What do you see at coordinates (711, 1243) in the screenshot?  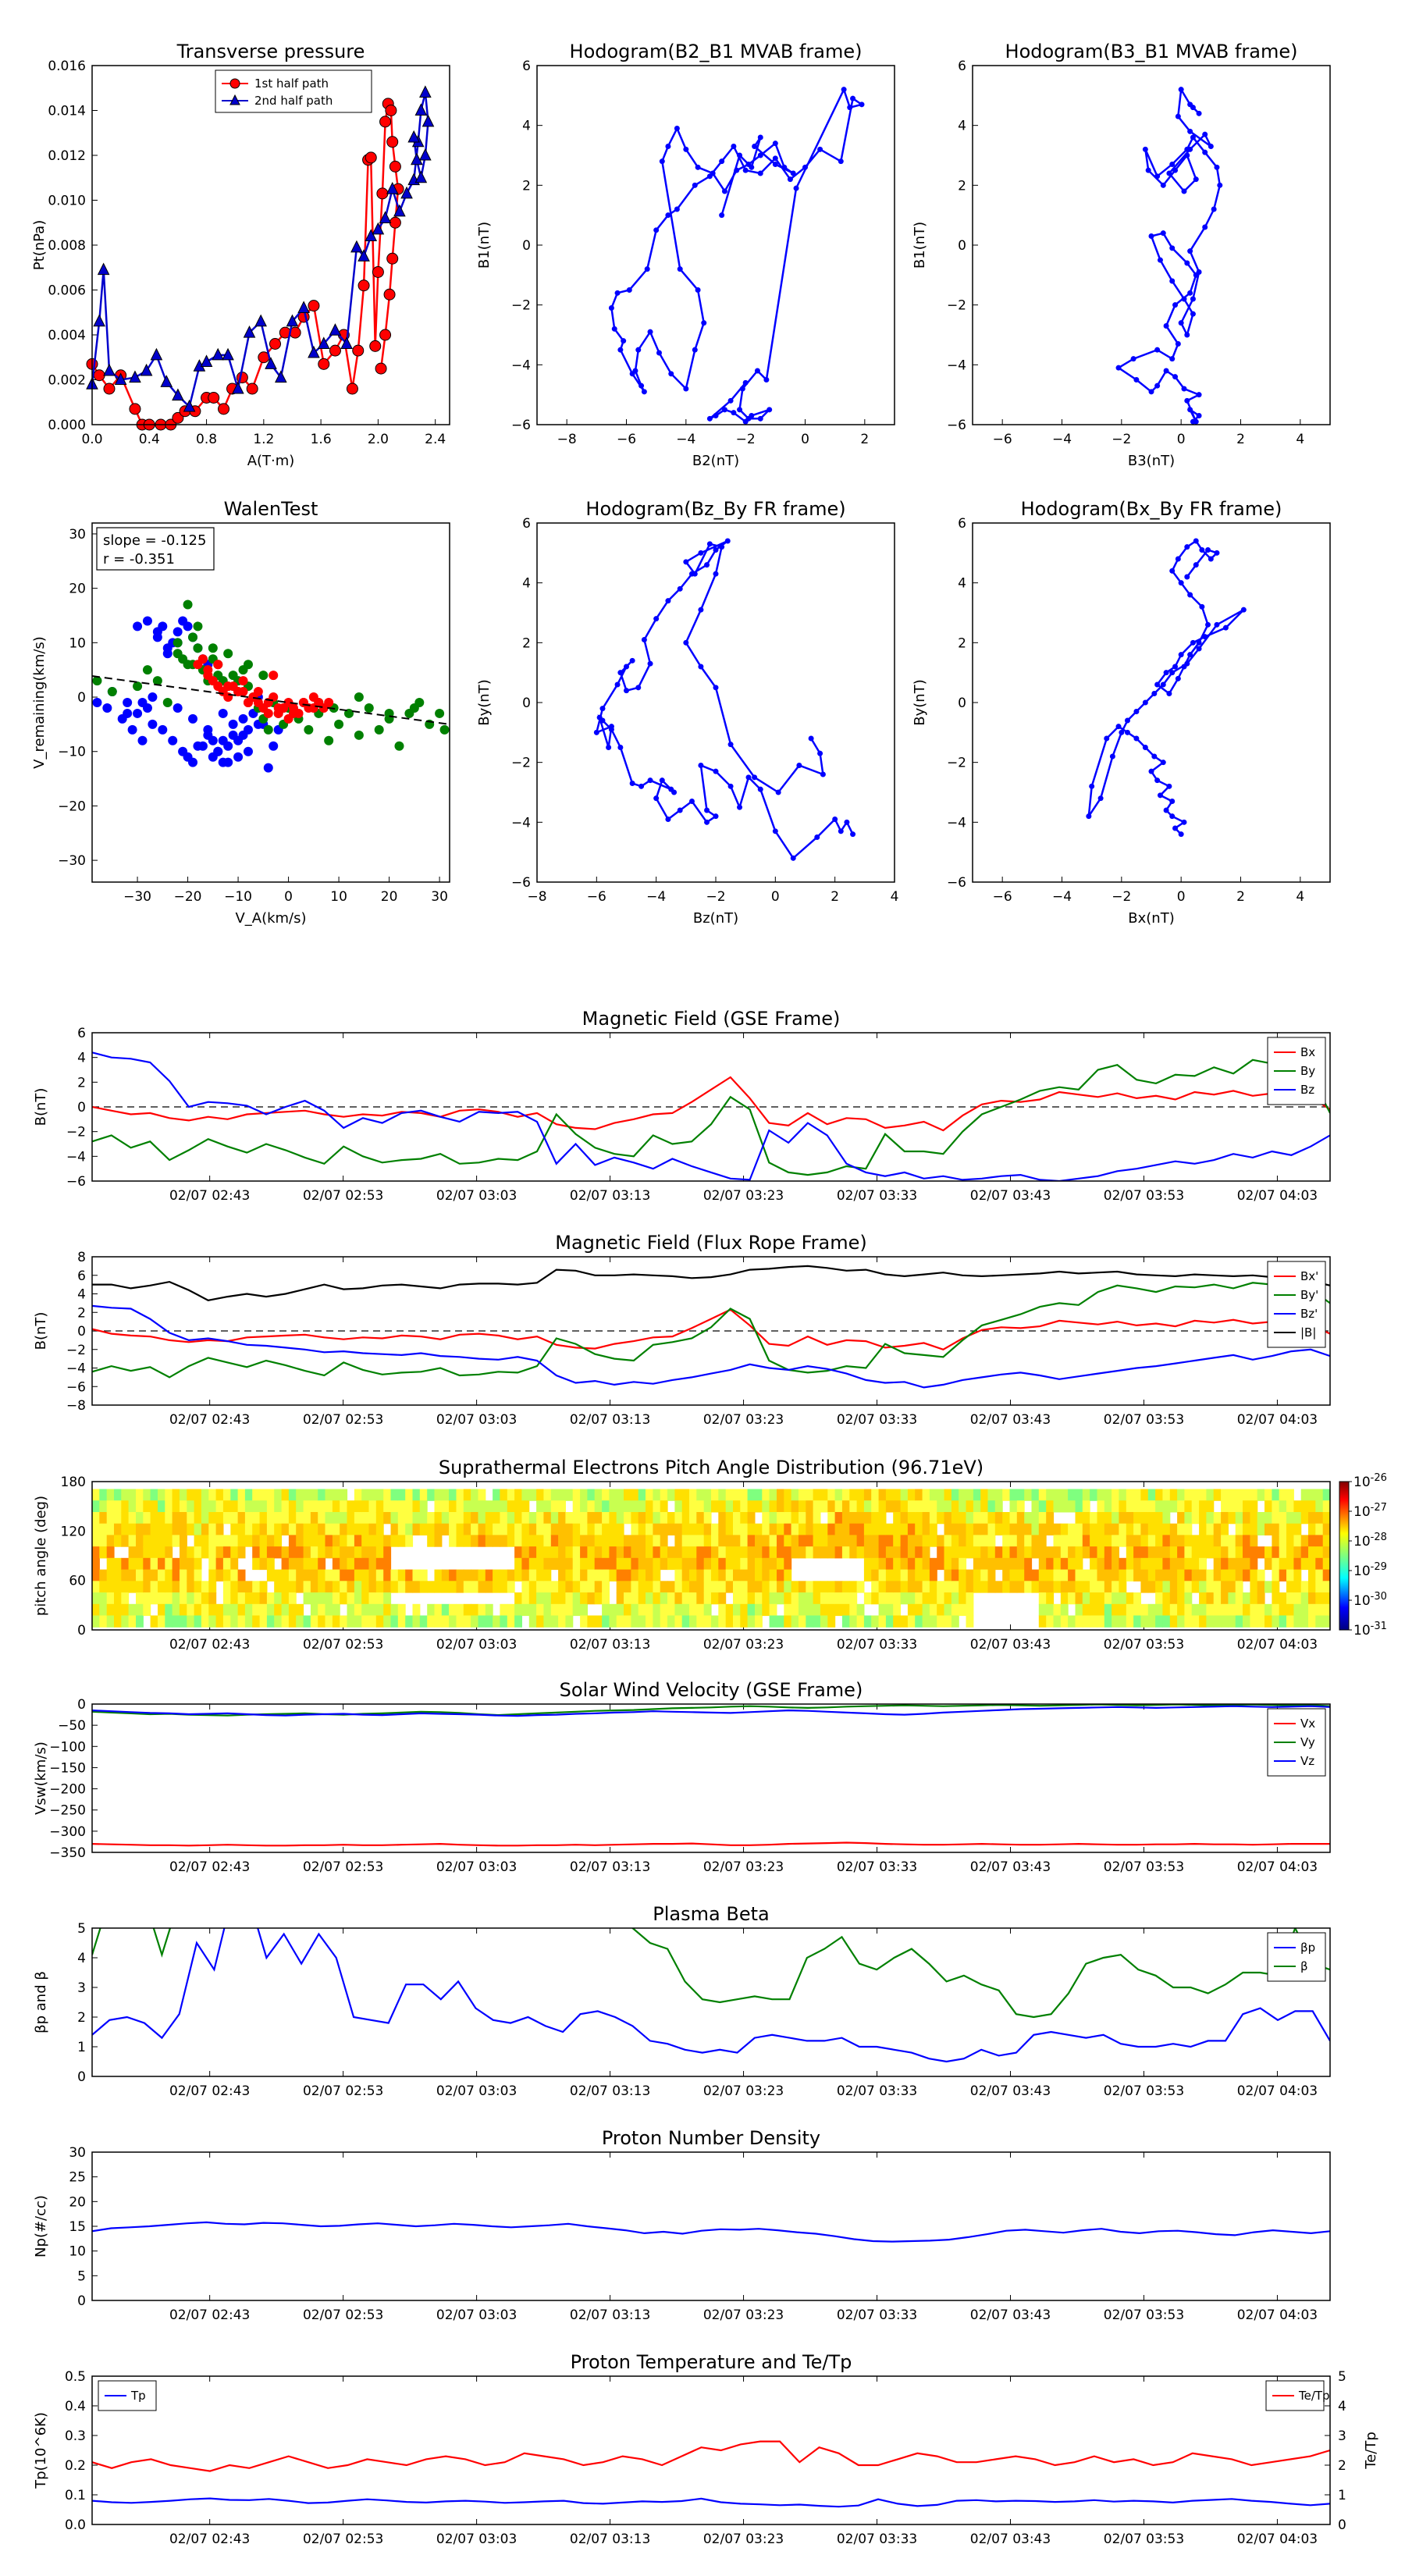 I see `chart-title: Magnetic Field (Flux Rope Frame)` at bounding box center [711, 1243].